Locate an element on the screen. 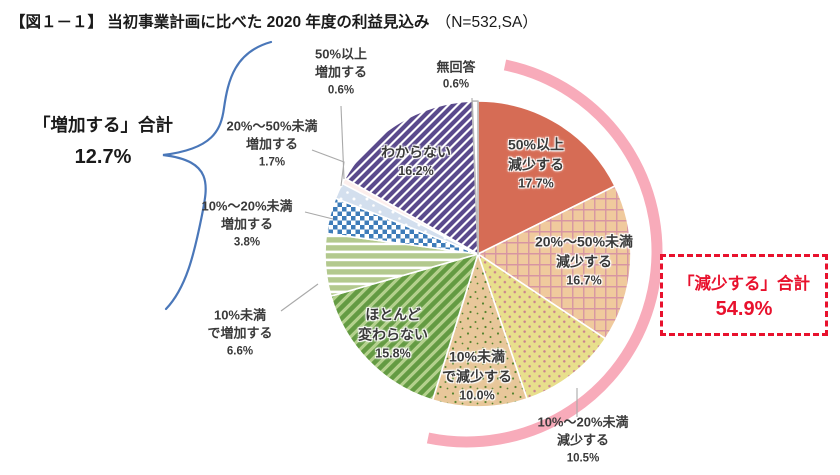 The image size is (840, 475). label-decrease-50plus: 50%以上 減少する 17.7% is located at coordinates (536, 164).